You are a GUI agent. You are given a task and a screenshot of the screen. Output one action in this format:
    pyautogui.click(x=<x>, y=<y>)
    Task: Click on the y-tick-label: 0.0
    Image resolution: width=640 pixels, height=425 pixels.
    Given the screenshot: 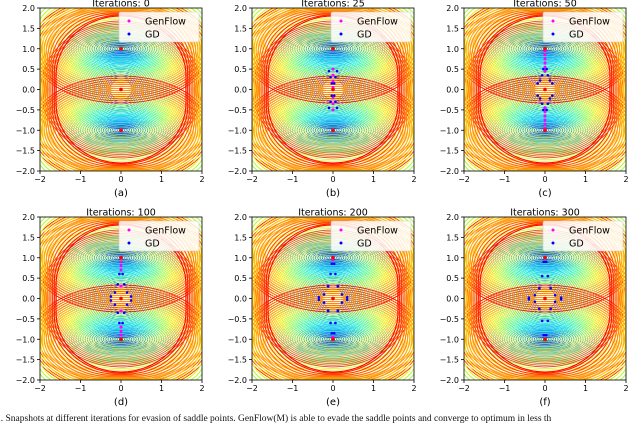 What is the action you would take?
    pyautogui.click(x=240, y=90)
    